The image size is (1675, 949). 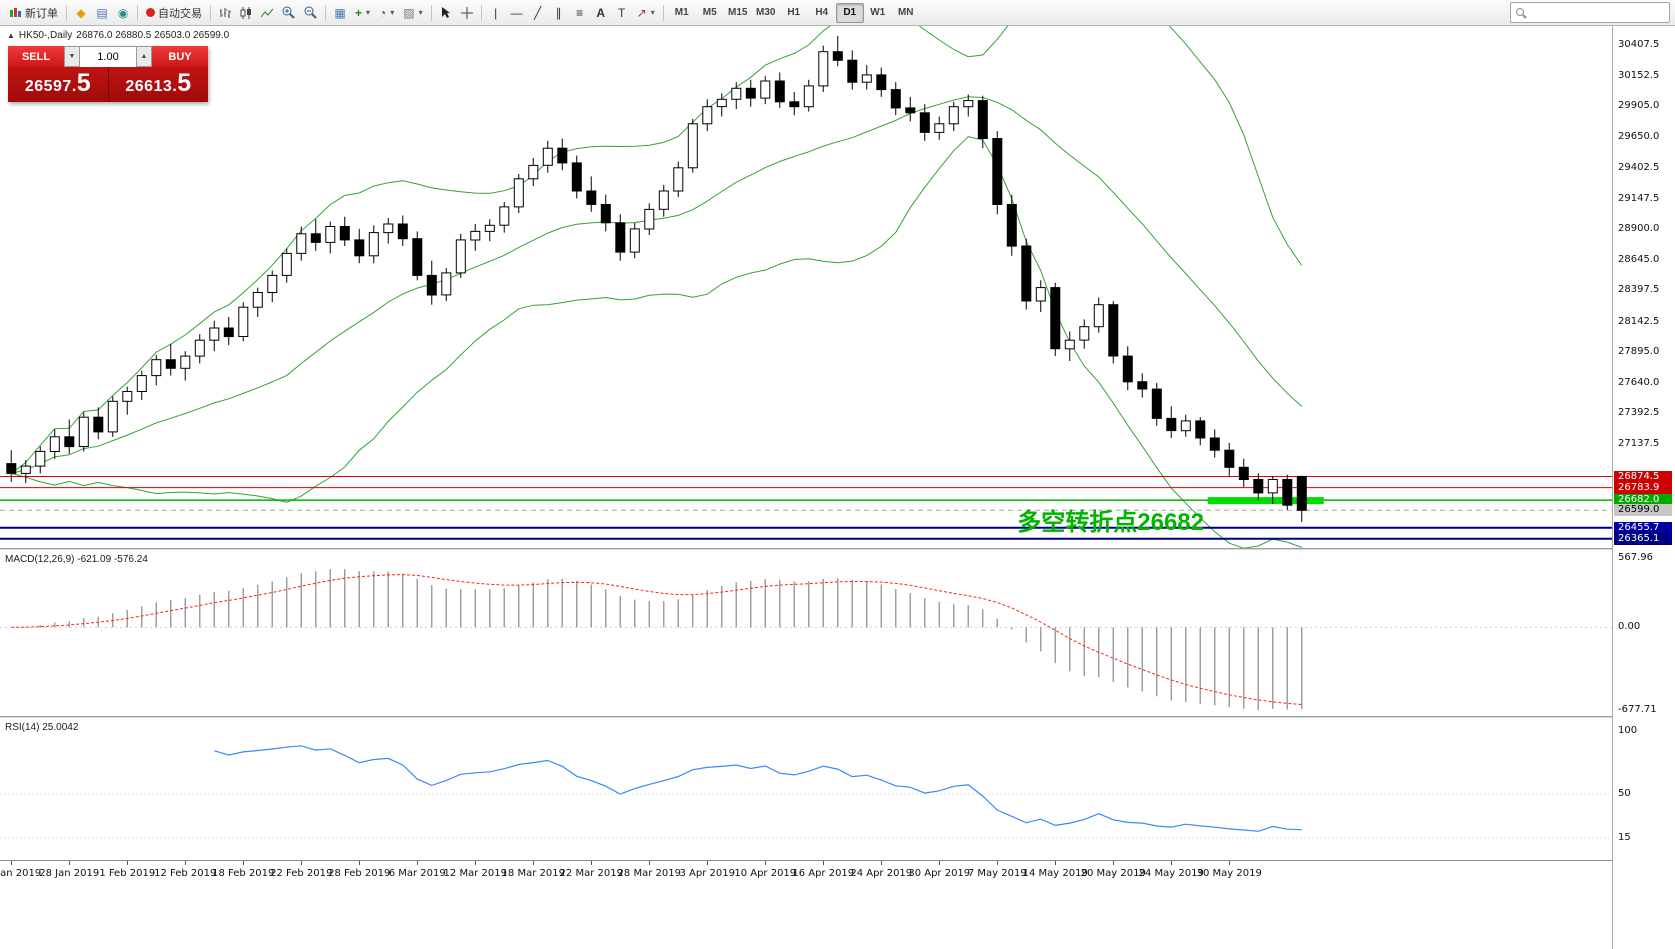 I want to click on text-button: A, so click(x=601, y=13).